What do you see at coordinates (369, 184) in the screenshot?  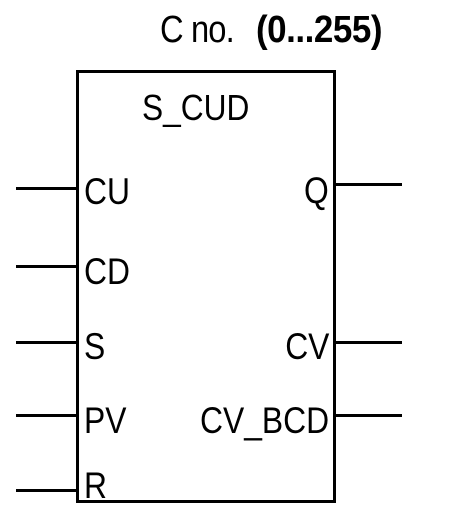 I see `output-wire-q` at bounding box center [369, 184].